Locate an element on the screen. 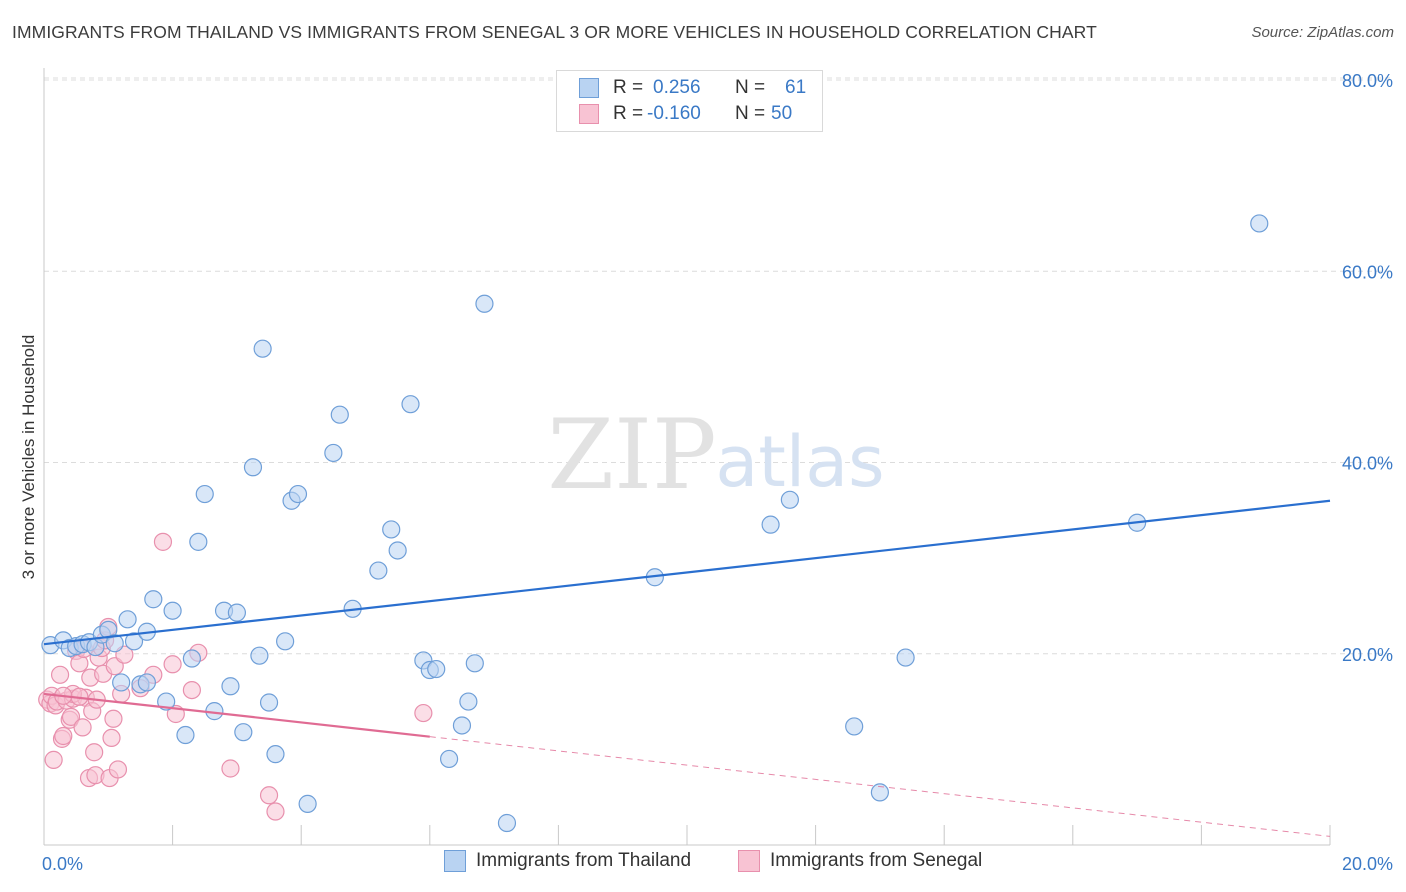 The height and width of the screenshot is (892, 1406). senegal-trend-extension is located at coordinates (880, 786).